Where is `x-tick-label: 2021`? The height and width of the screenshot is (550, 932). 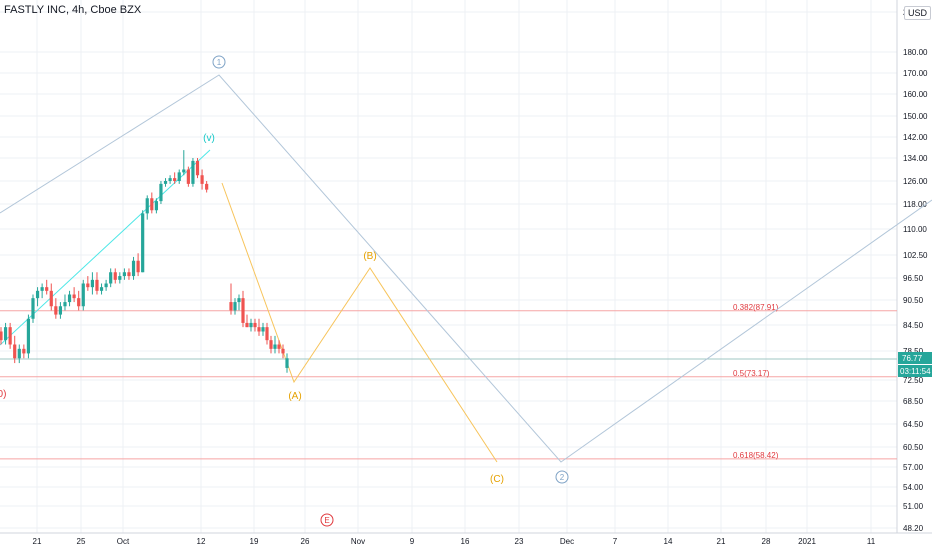 x-tick-label: 2021 is located at coordinates (807, 541).